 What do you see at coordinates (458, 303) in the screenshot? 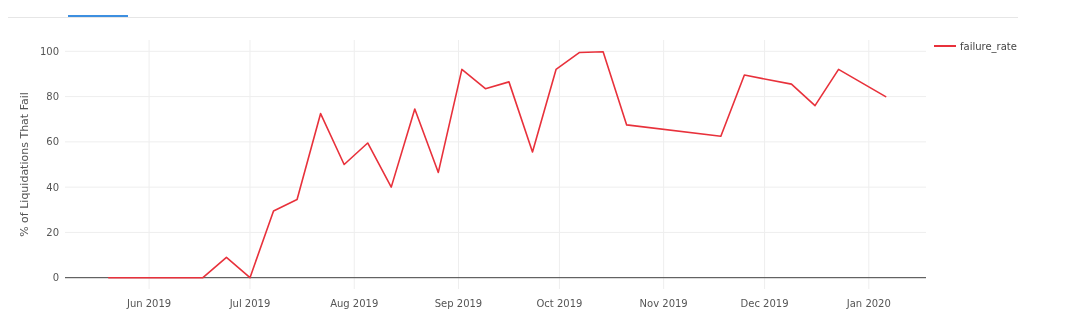
I see `x-tick-label: Sep 2019` at bounding box center [458, 303].